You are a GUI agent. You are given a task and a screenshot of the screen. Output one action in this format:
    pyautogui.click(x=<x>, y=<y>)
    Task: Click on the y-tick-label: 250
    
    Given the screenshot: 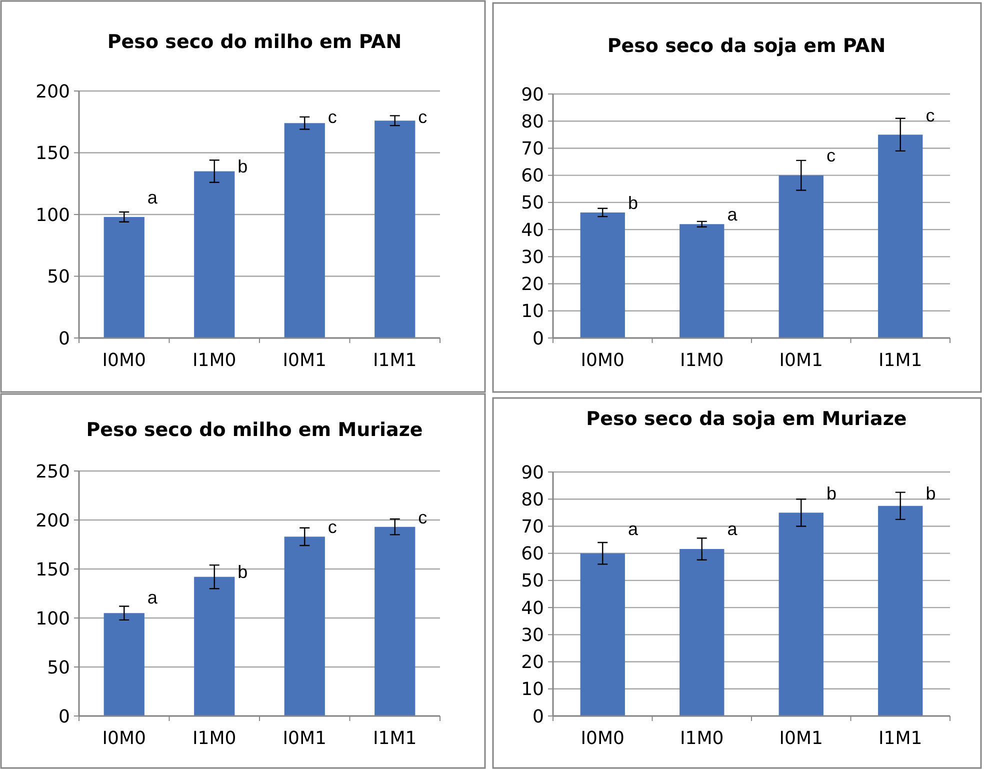 What is the action you would take?
    pyautogui.click(x=53, y=471)
    